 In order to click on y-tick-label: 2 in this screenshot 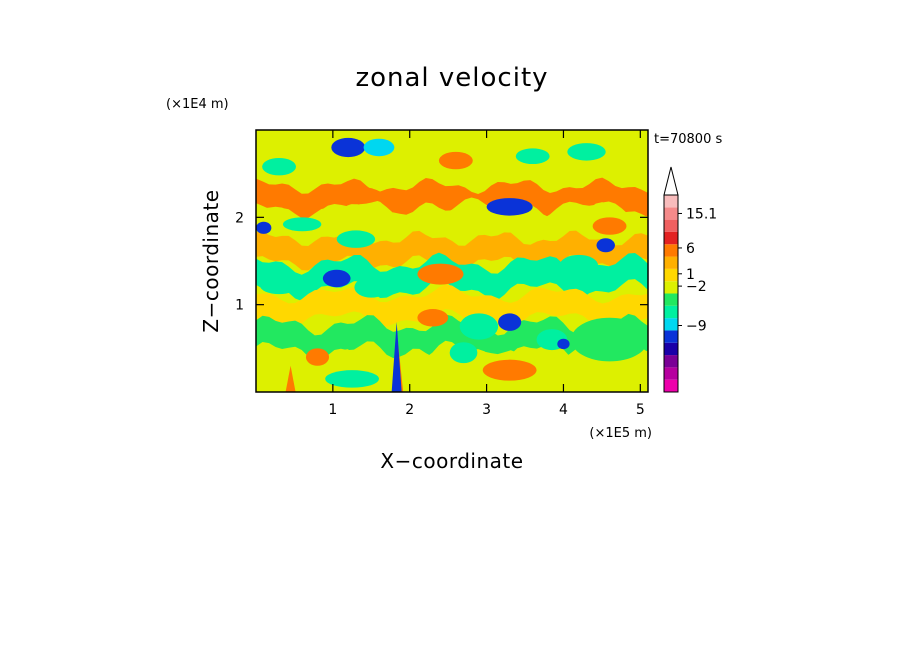, I will do `click(239, 218)`.